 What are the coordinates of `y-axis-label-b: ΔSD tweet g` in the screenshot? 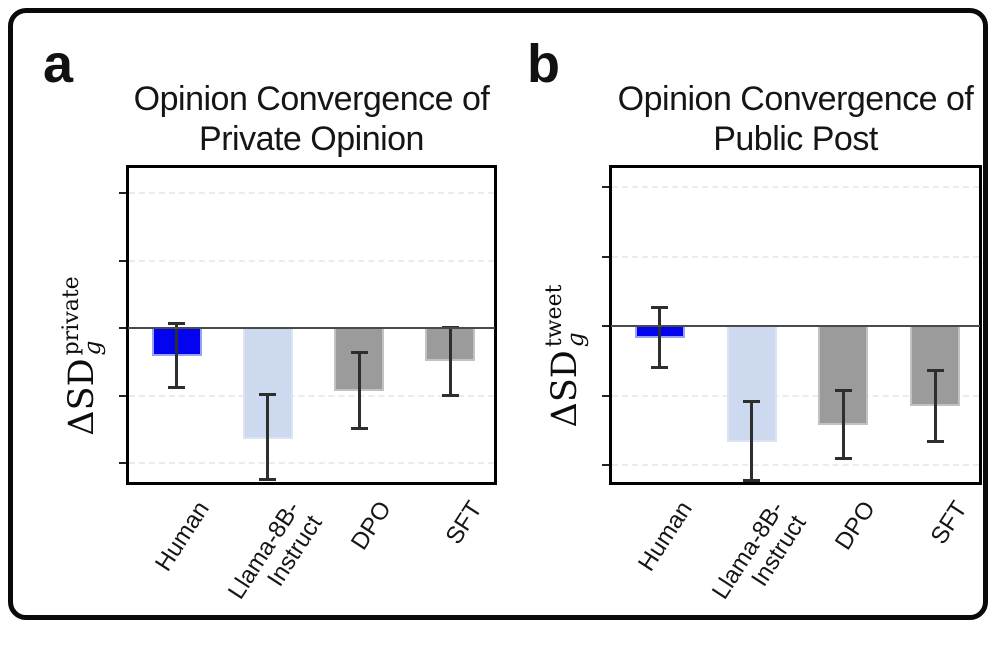 It's located at (565, 356).